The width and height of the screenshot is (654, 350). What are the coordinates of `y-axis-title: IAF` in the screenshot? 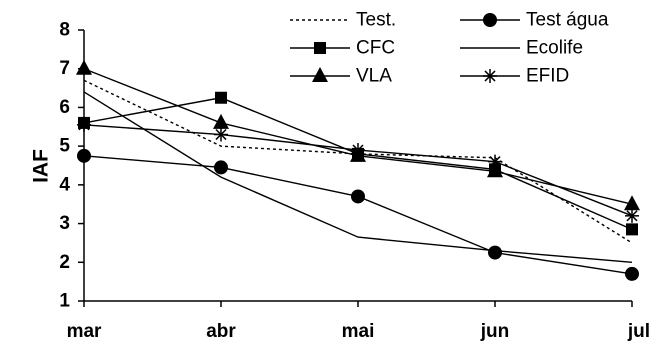 It's located at (41, 166).